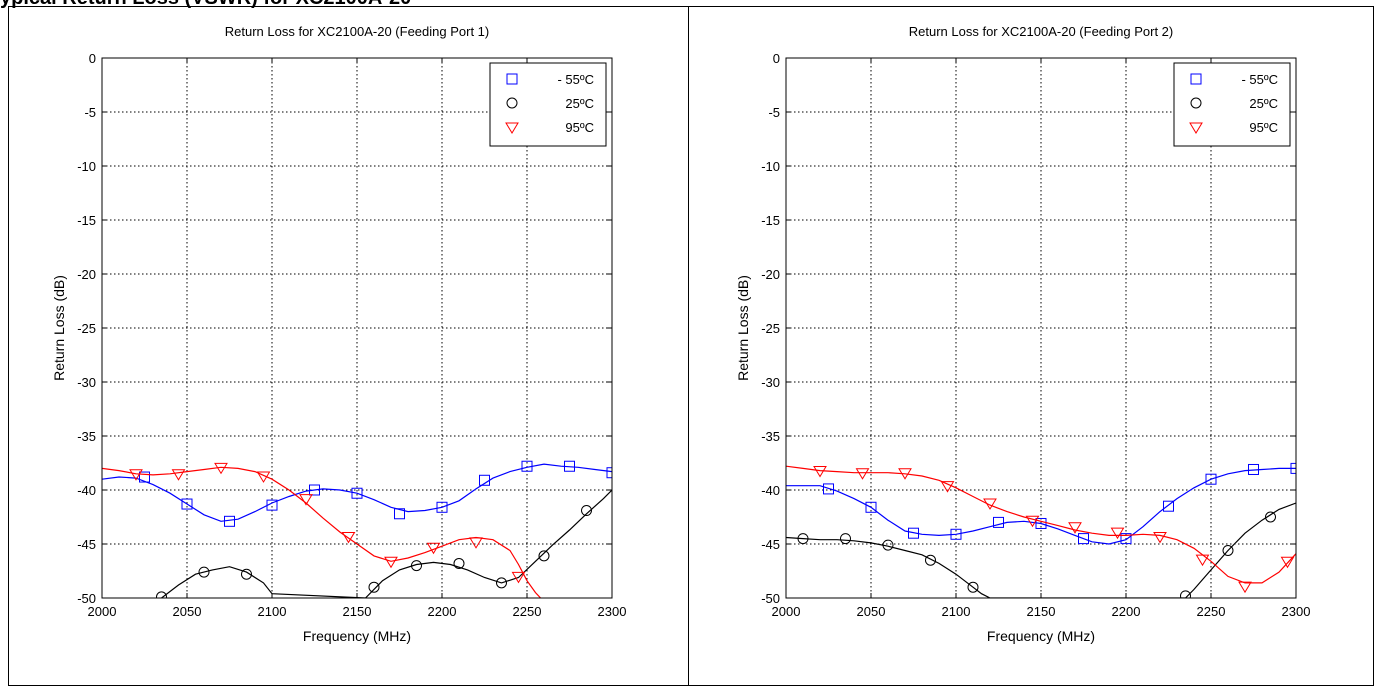 The image size is (1380, 686). I want to click on chart2-legend-label-1: 25ºC, so click(1263, 103).